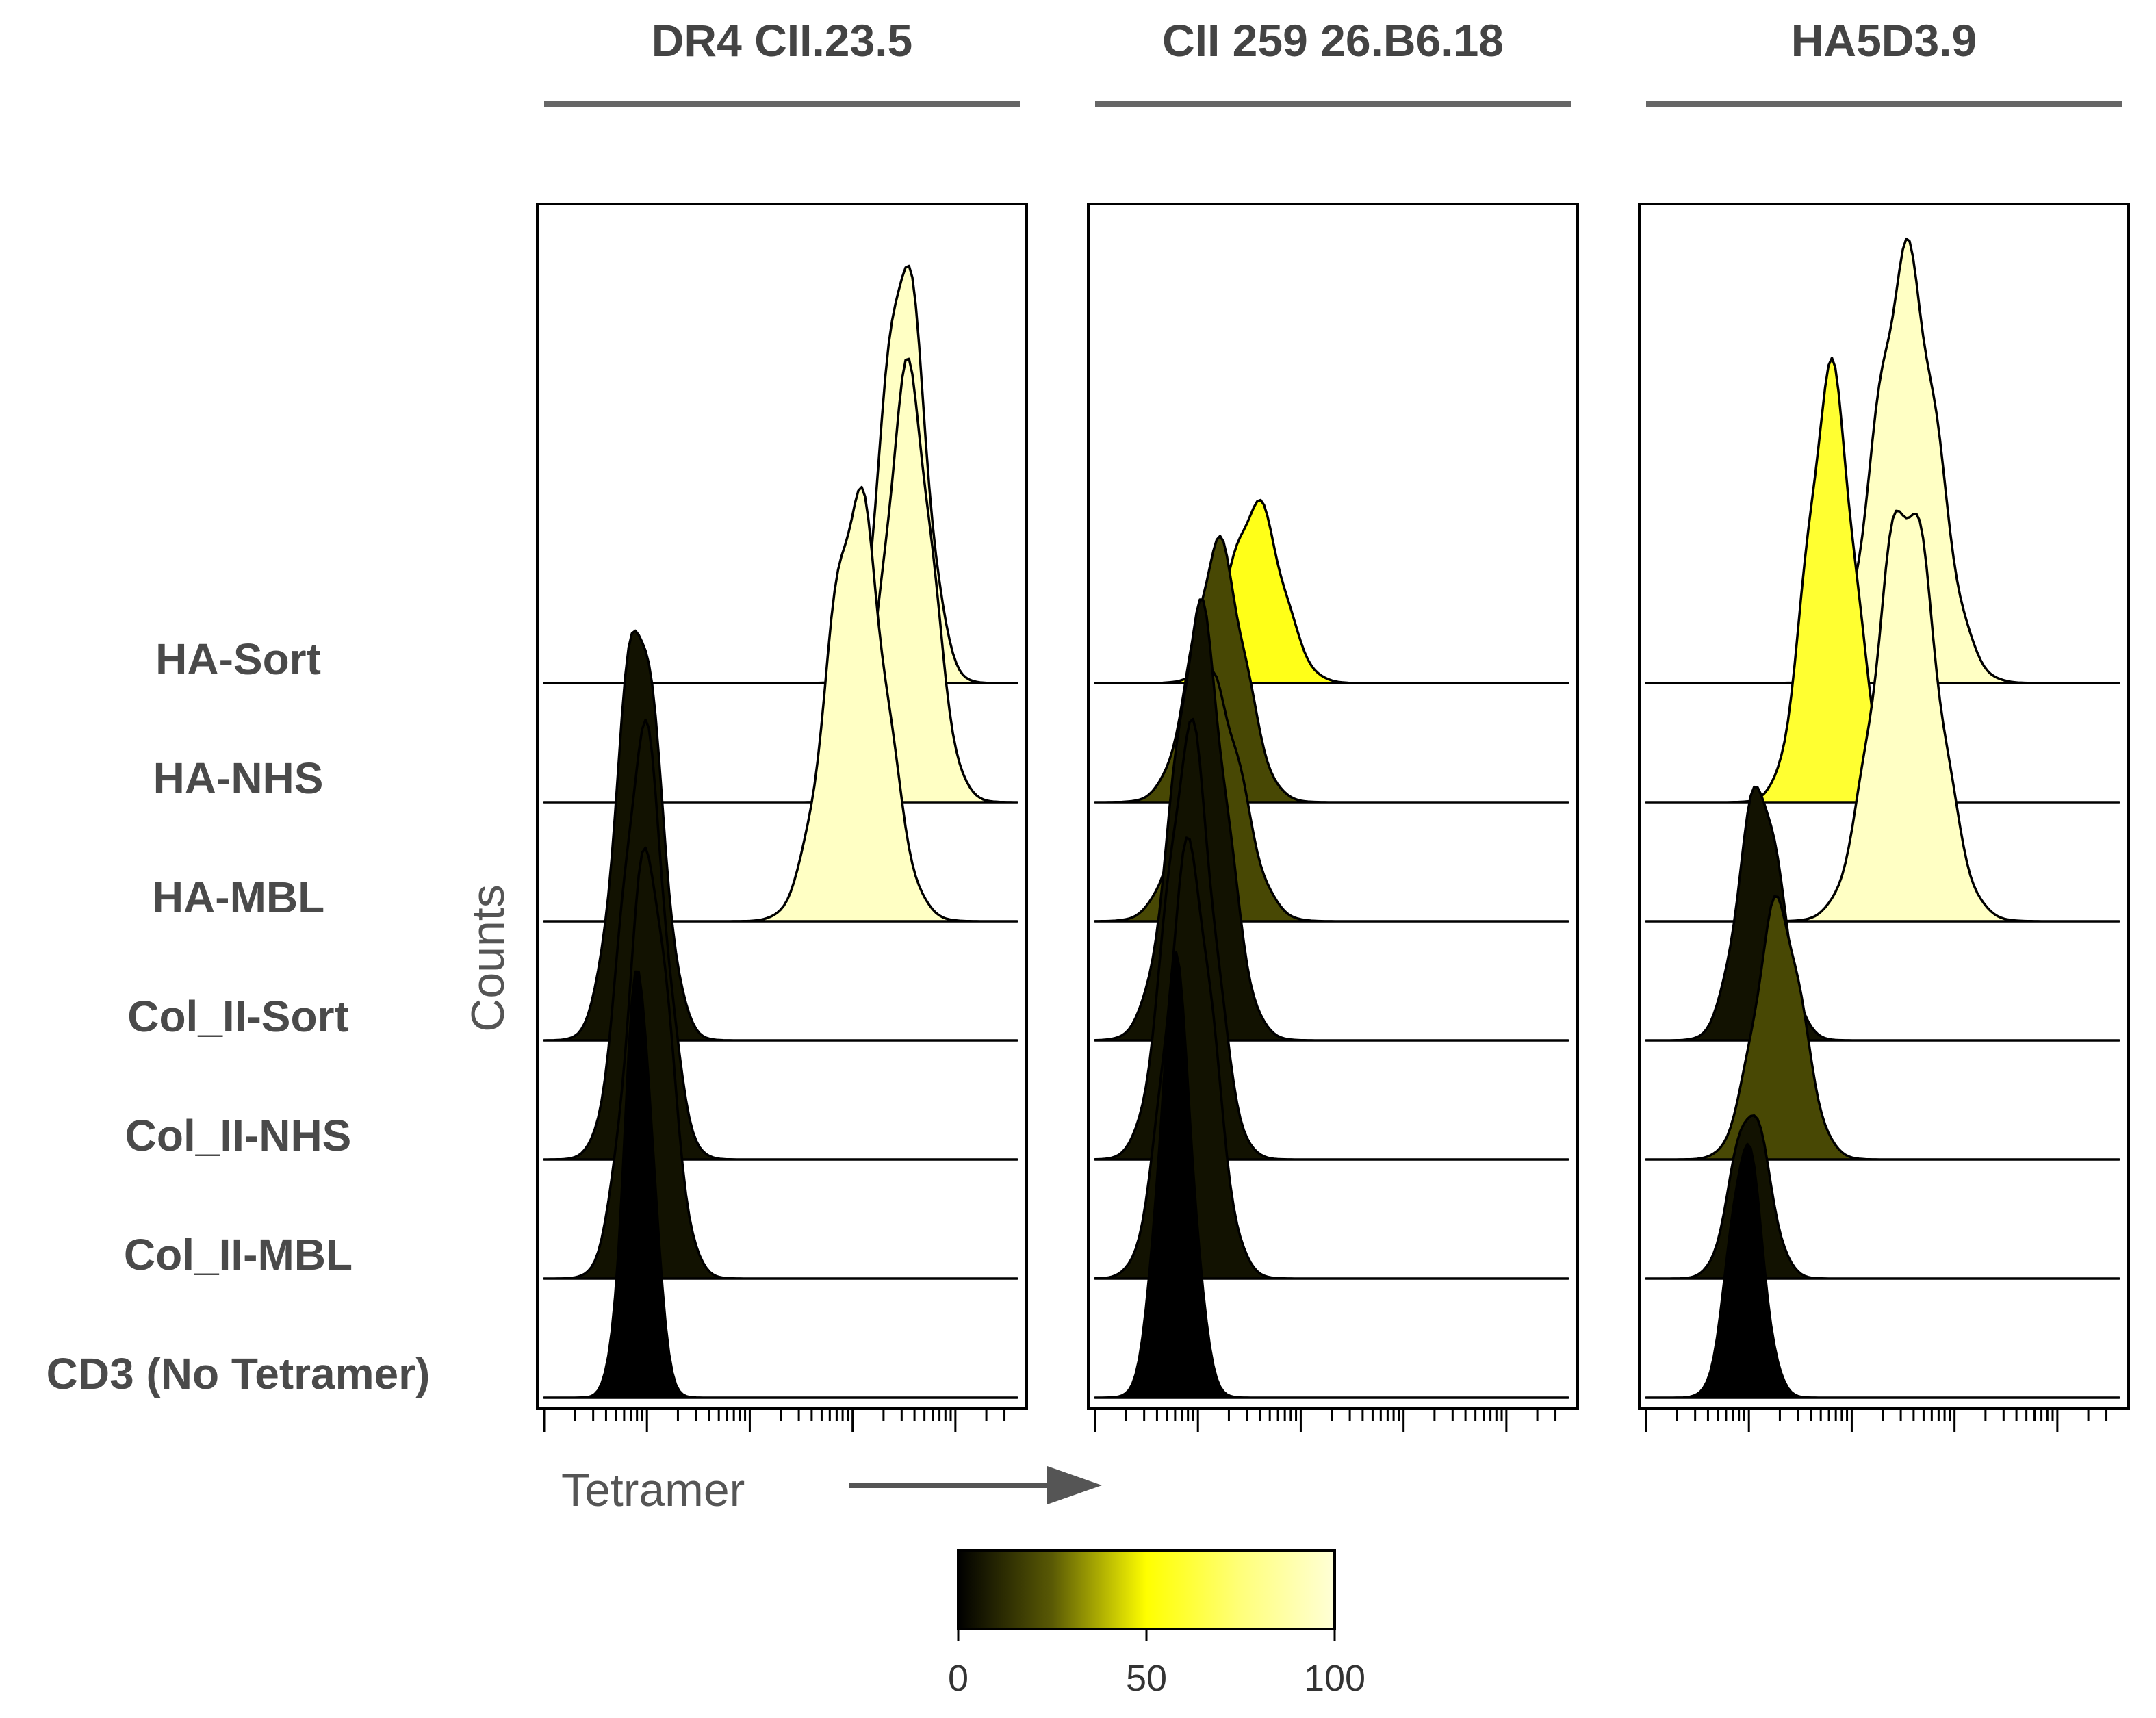  I want to click on panel-title: HA5D3.9, so click(1884, 41).